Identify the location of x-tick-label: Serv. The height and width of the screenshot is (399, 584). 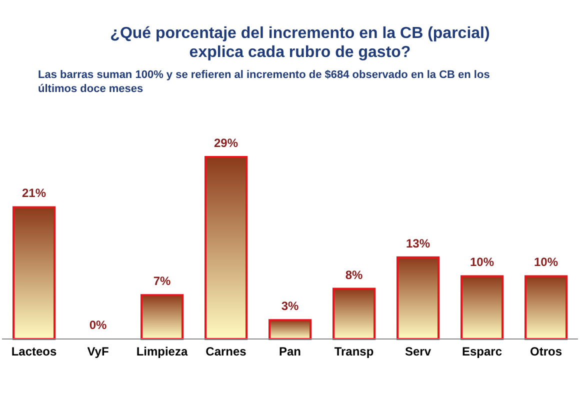
(418, 351).